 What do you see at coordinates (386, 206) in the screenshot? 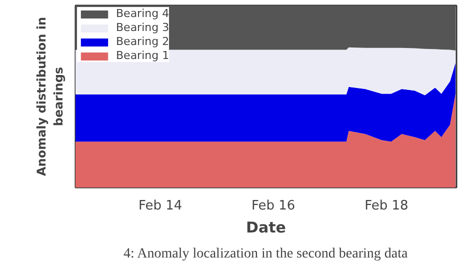
I see `x-tick-label: Feb 18` at bounding box center [386, 206].